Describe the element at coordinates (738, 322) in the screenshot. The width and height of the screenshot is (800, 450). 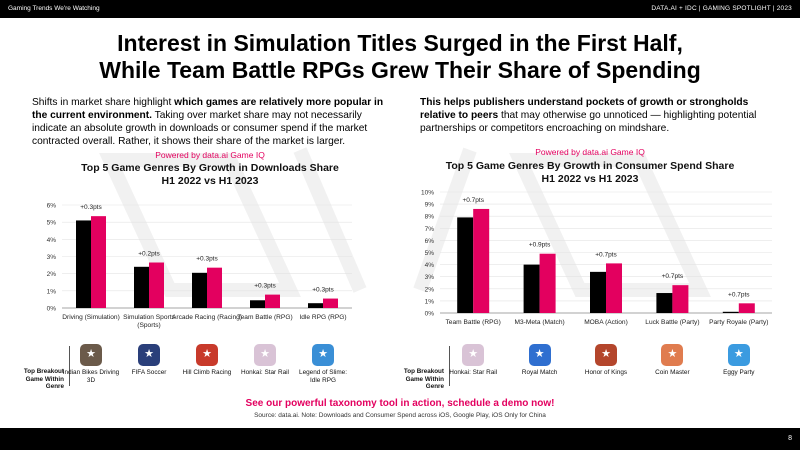
I see `spend-category-label: Party Royale (Party)` at that location.